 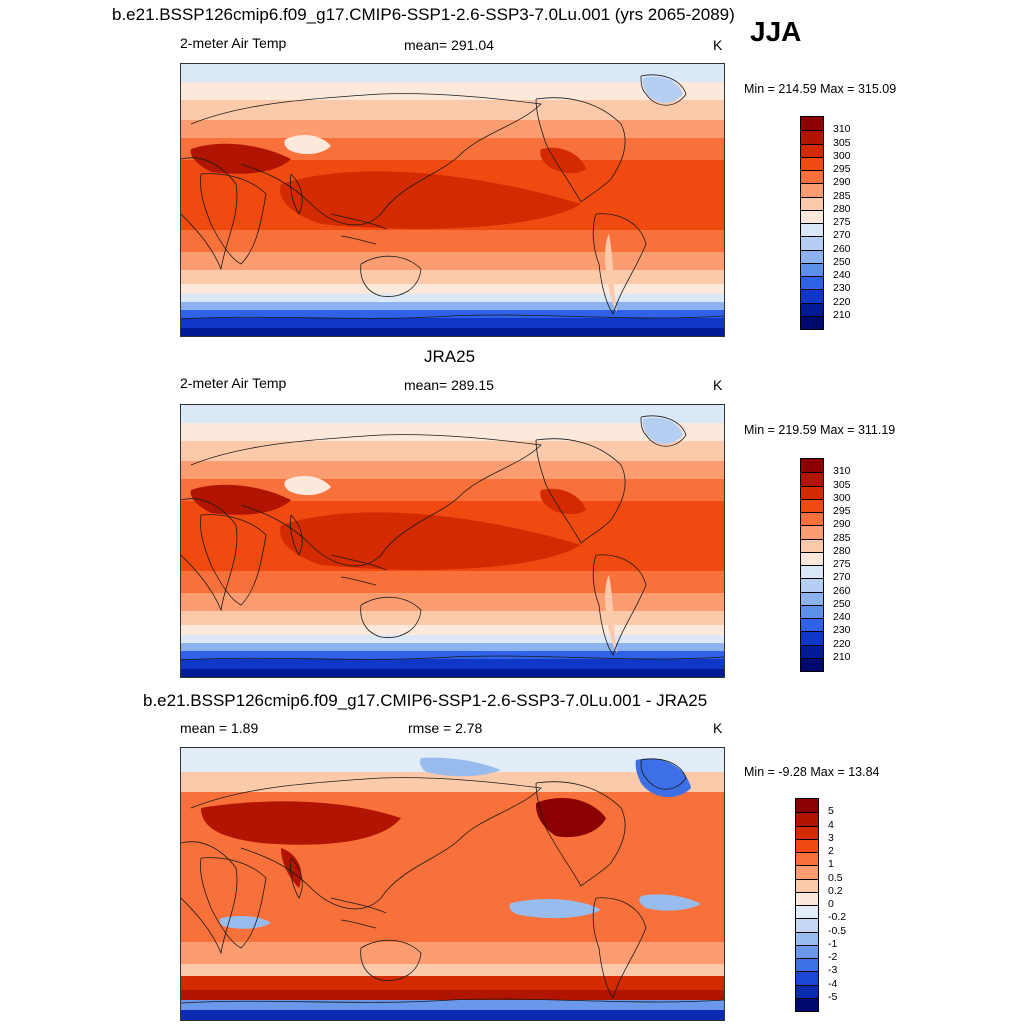 I want to click on panel3-unit-label: K, so click(x=718, y=728).